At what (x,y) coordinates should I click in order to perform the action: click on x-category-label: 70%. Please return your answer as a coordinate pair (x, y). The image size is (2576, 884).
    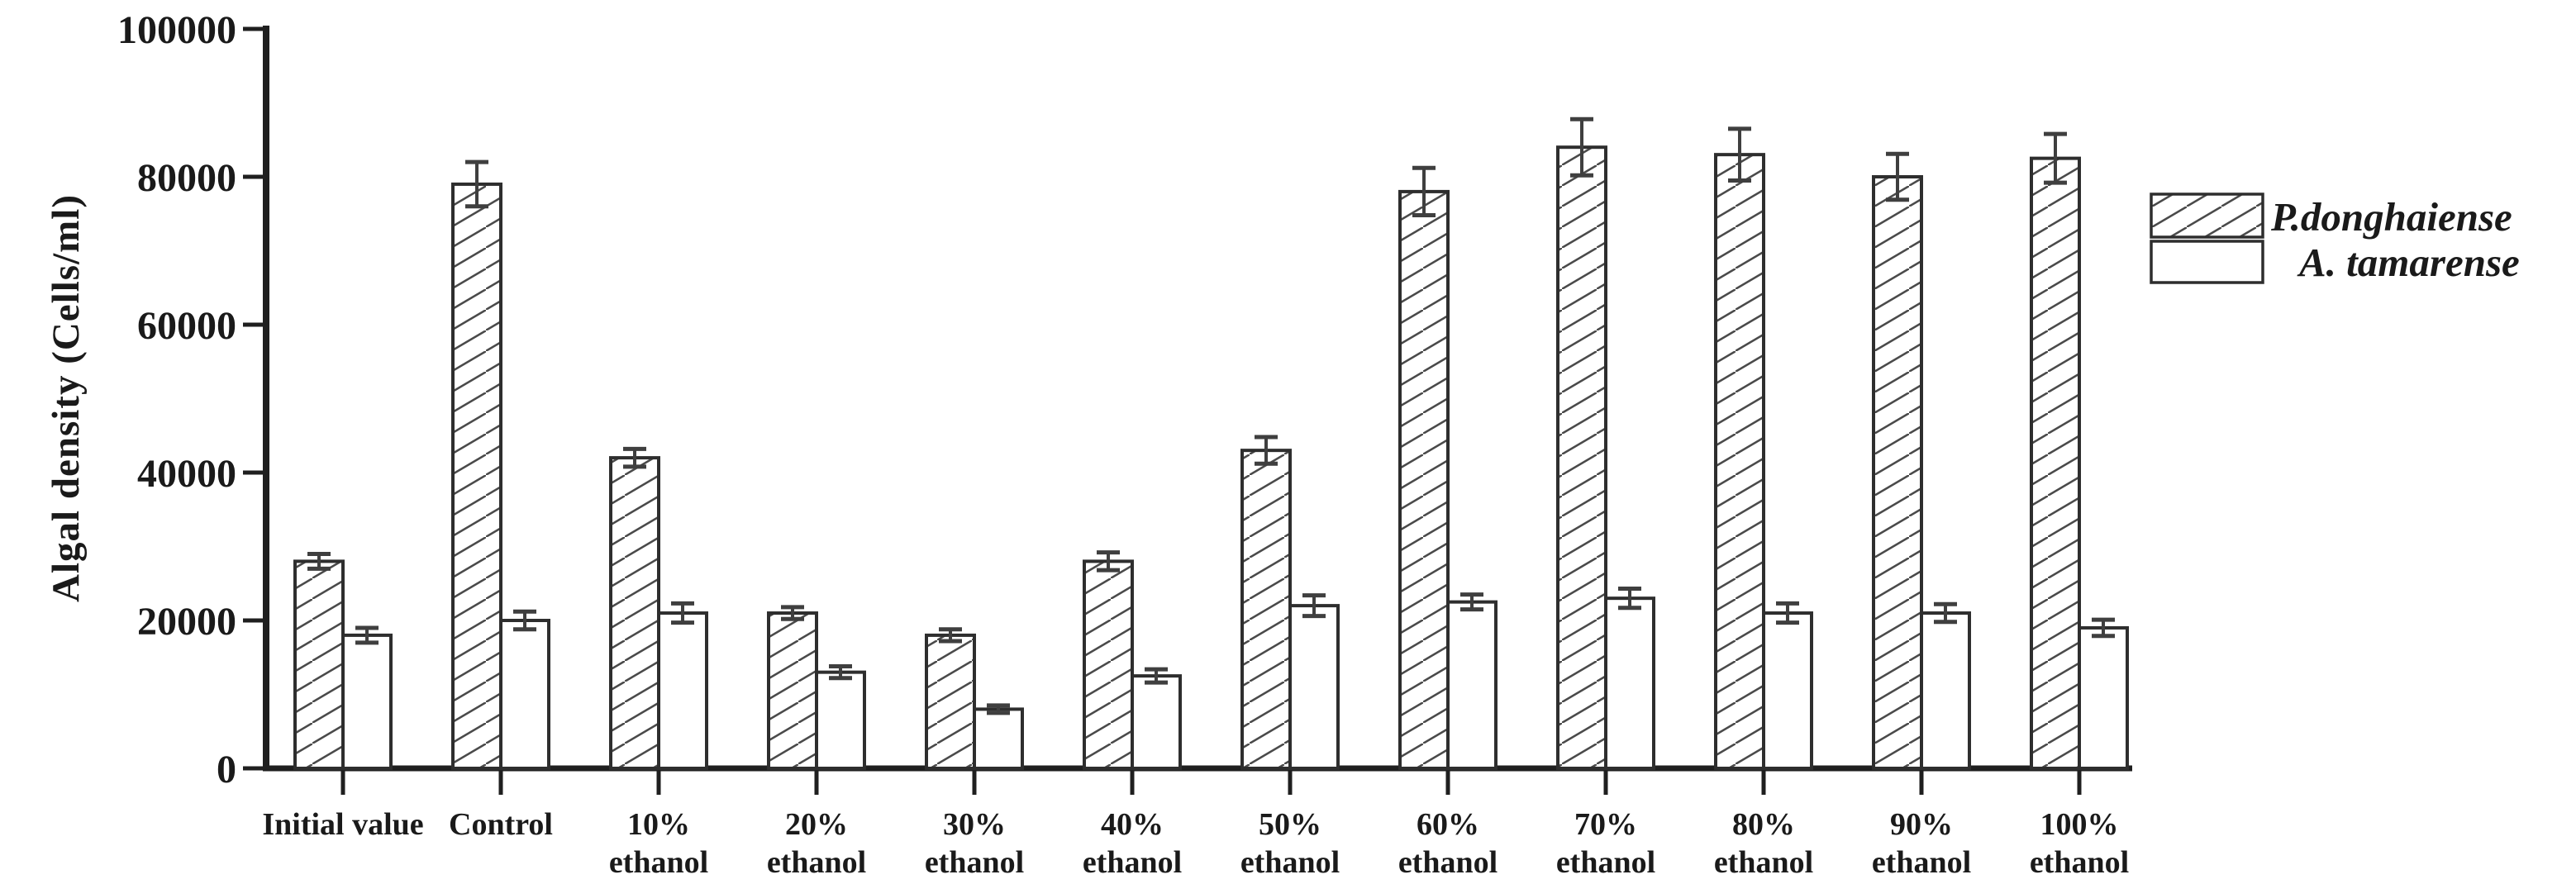
    Looking at the image, I should click on (1606, 824).